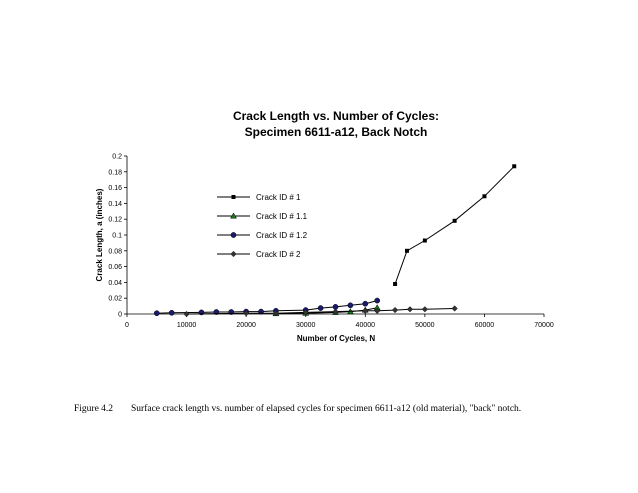  Describe the element at coordinates (127, 325) in the screenshot. I see `x-tick-label: 0` at that location.